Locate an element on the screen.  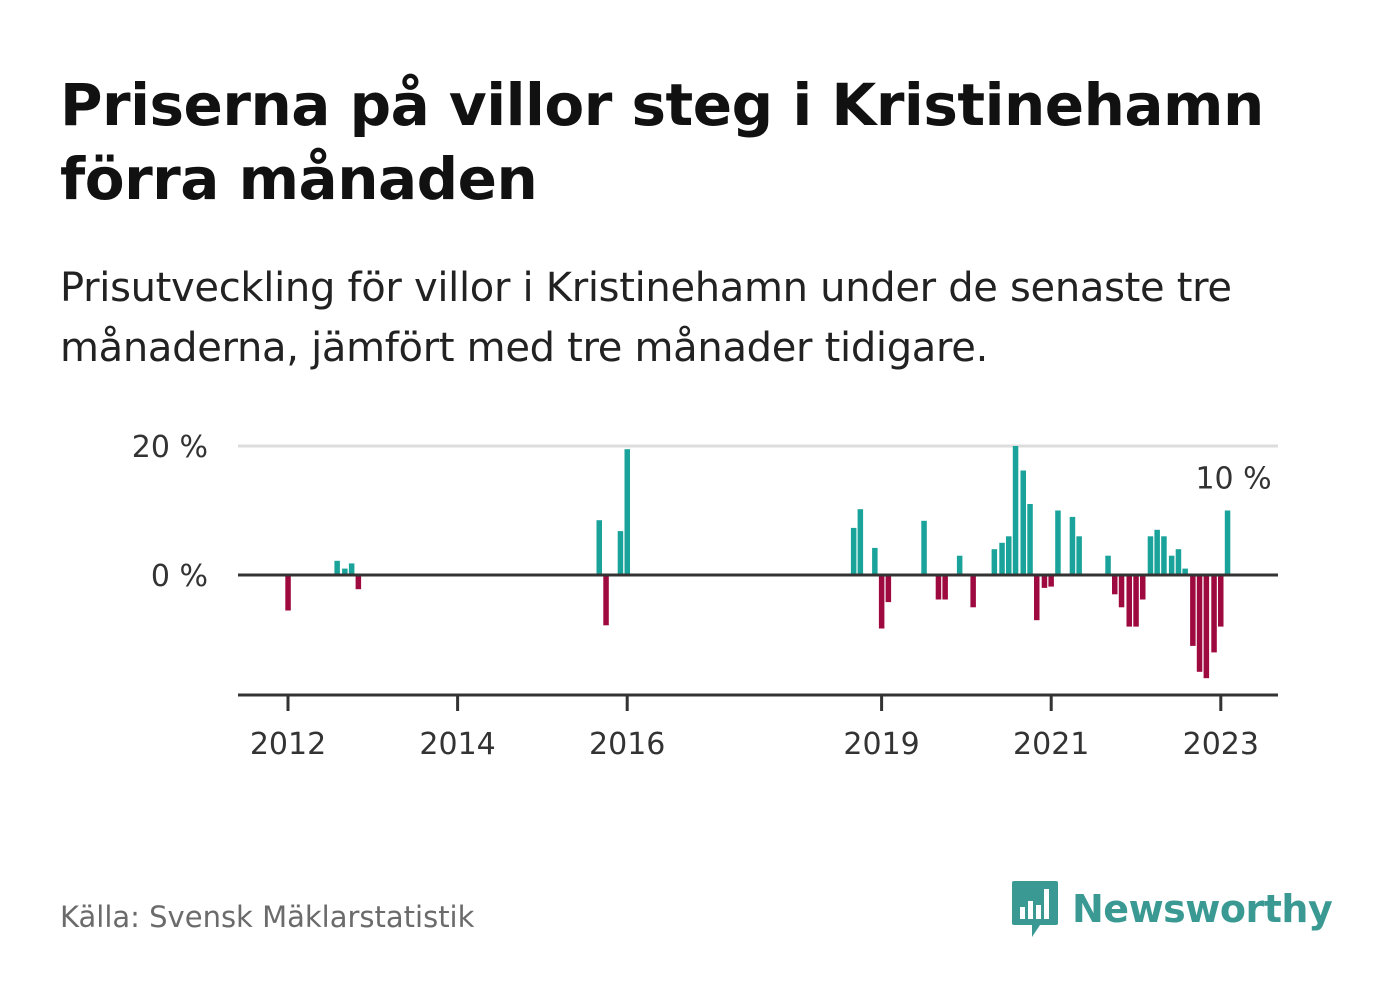
x-tick-label: 2019 is located at coordinates (881, 744).